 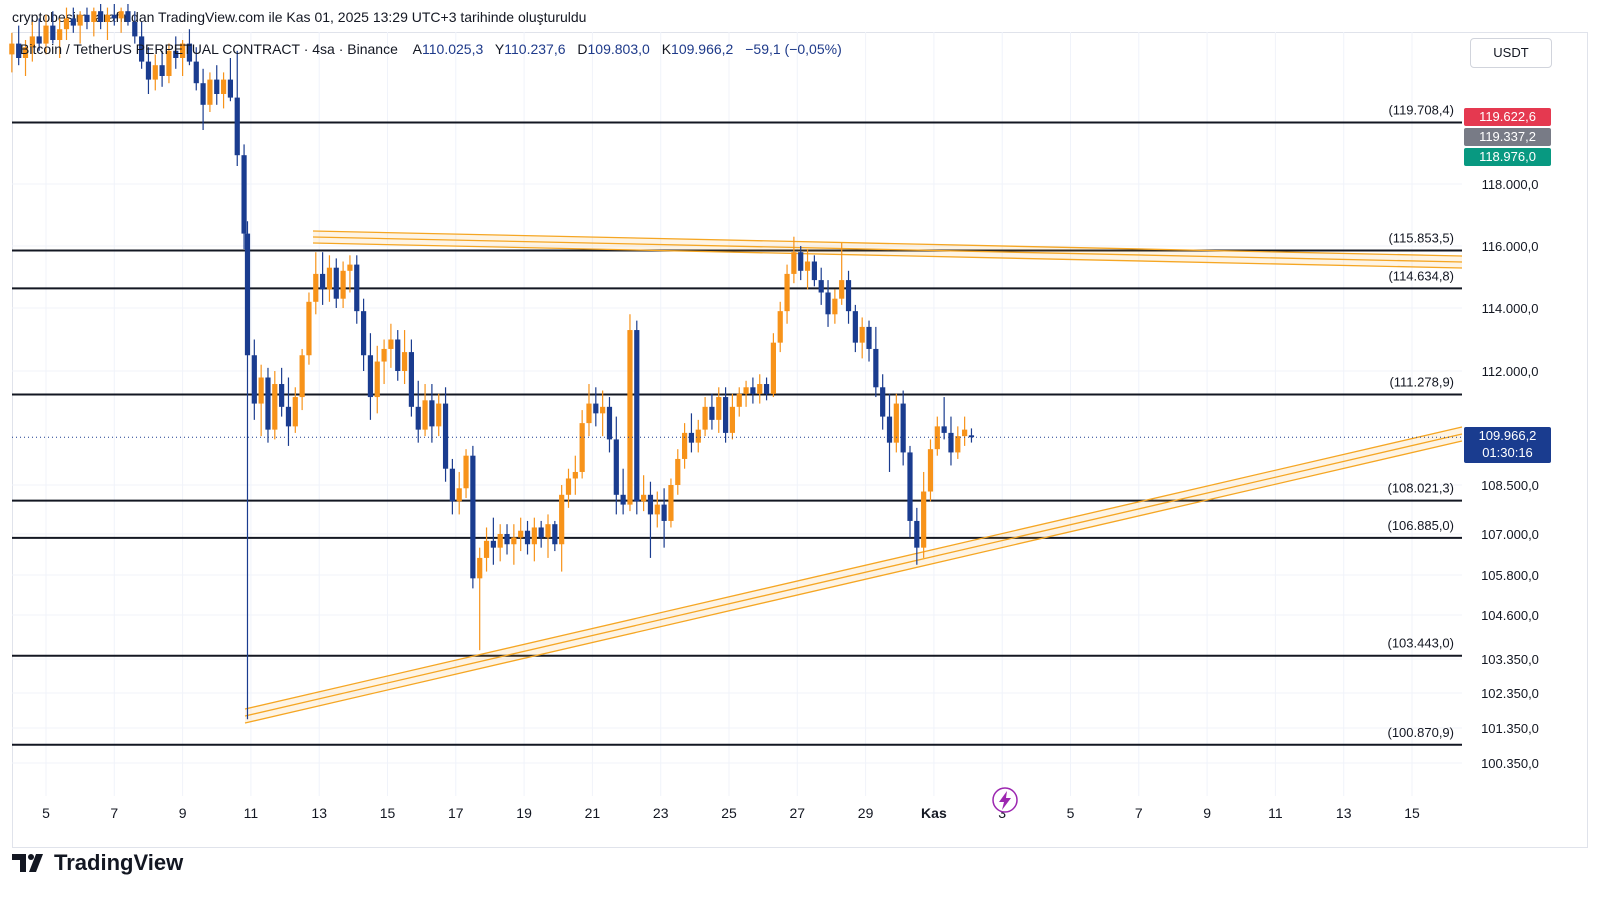 I want to click on level-label: (114.634,8), so click(x=1421, y=275).